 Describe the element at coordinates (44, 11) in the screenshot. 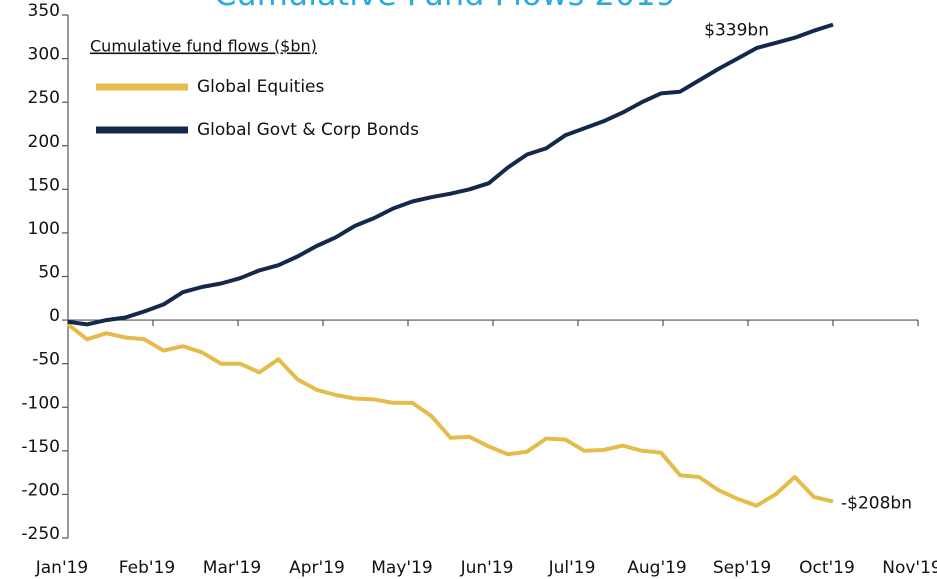

I see `y-tick-label: 350` at that location.